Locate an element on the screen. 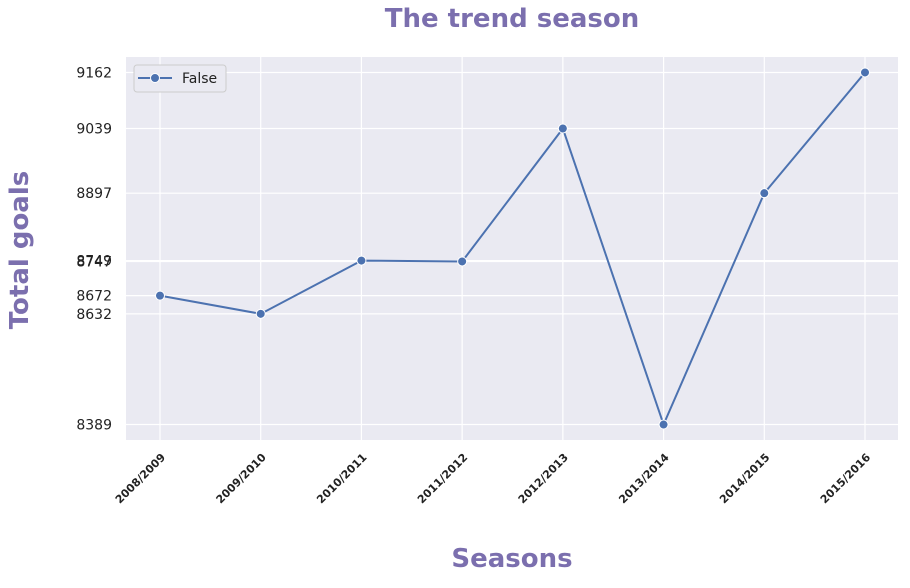 The image size is (910, 588). x-tick-label: 2015/2016 is located at coordinates (846, 479).